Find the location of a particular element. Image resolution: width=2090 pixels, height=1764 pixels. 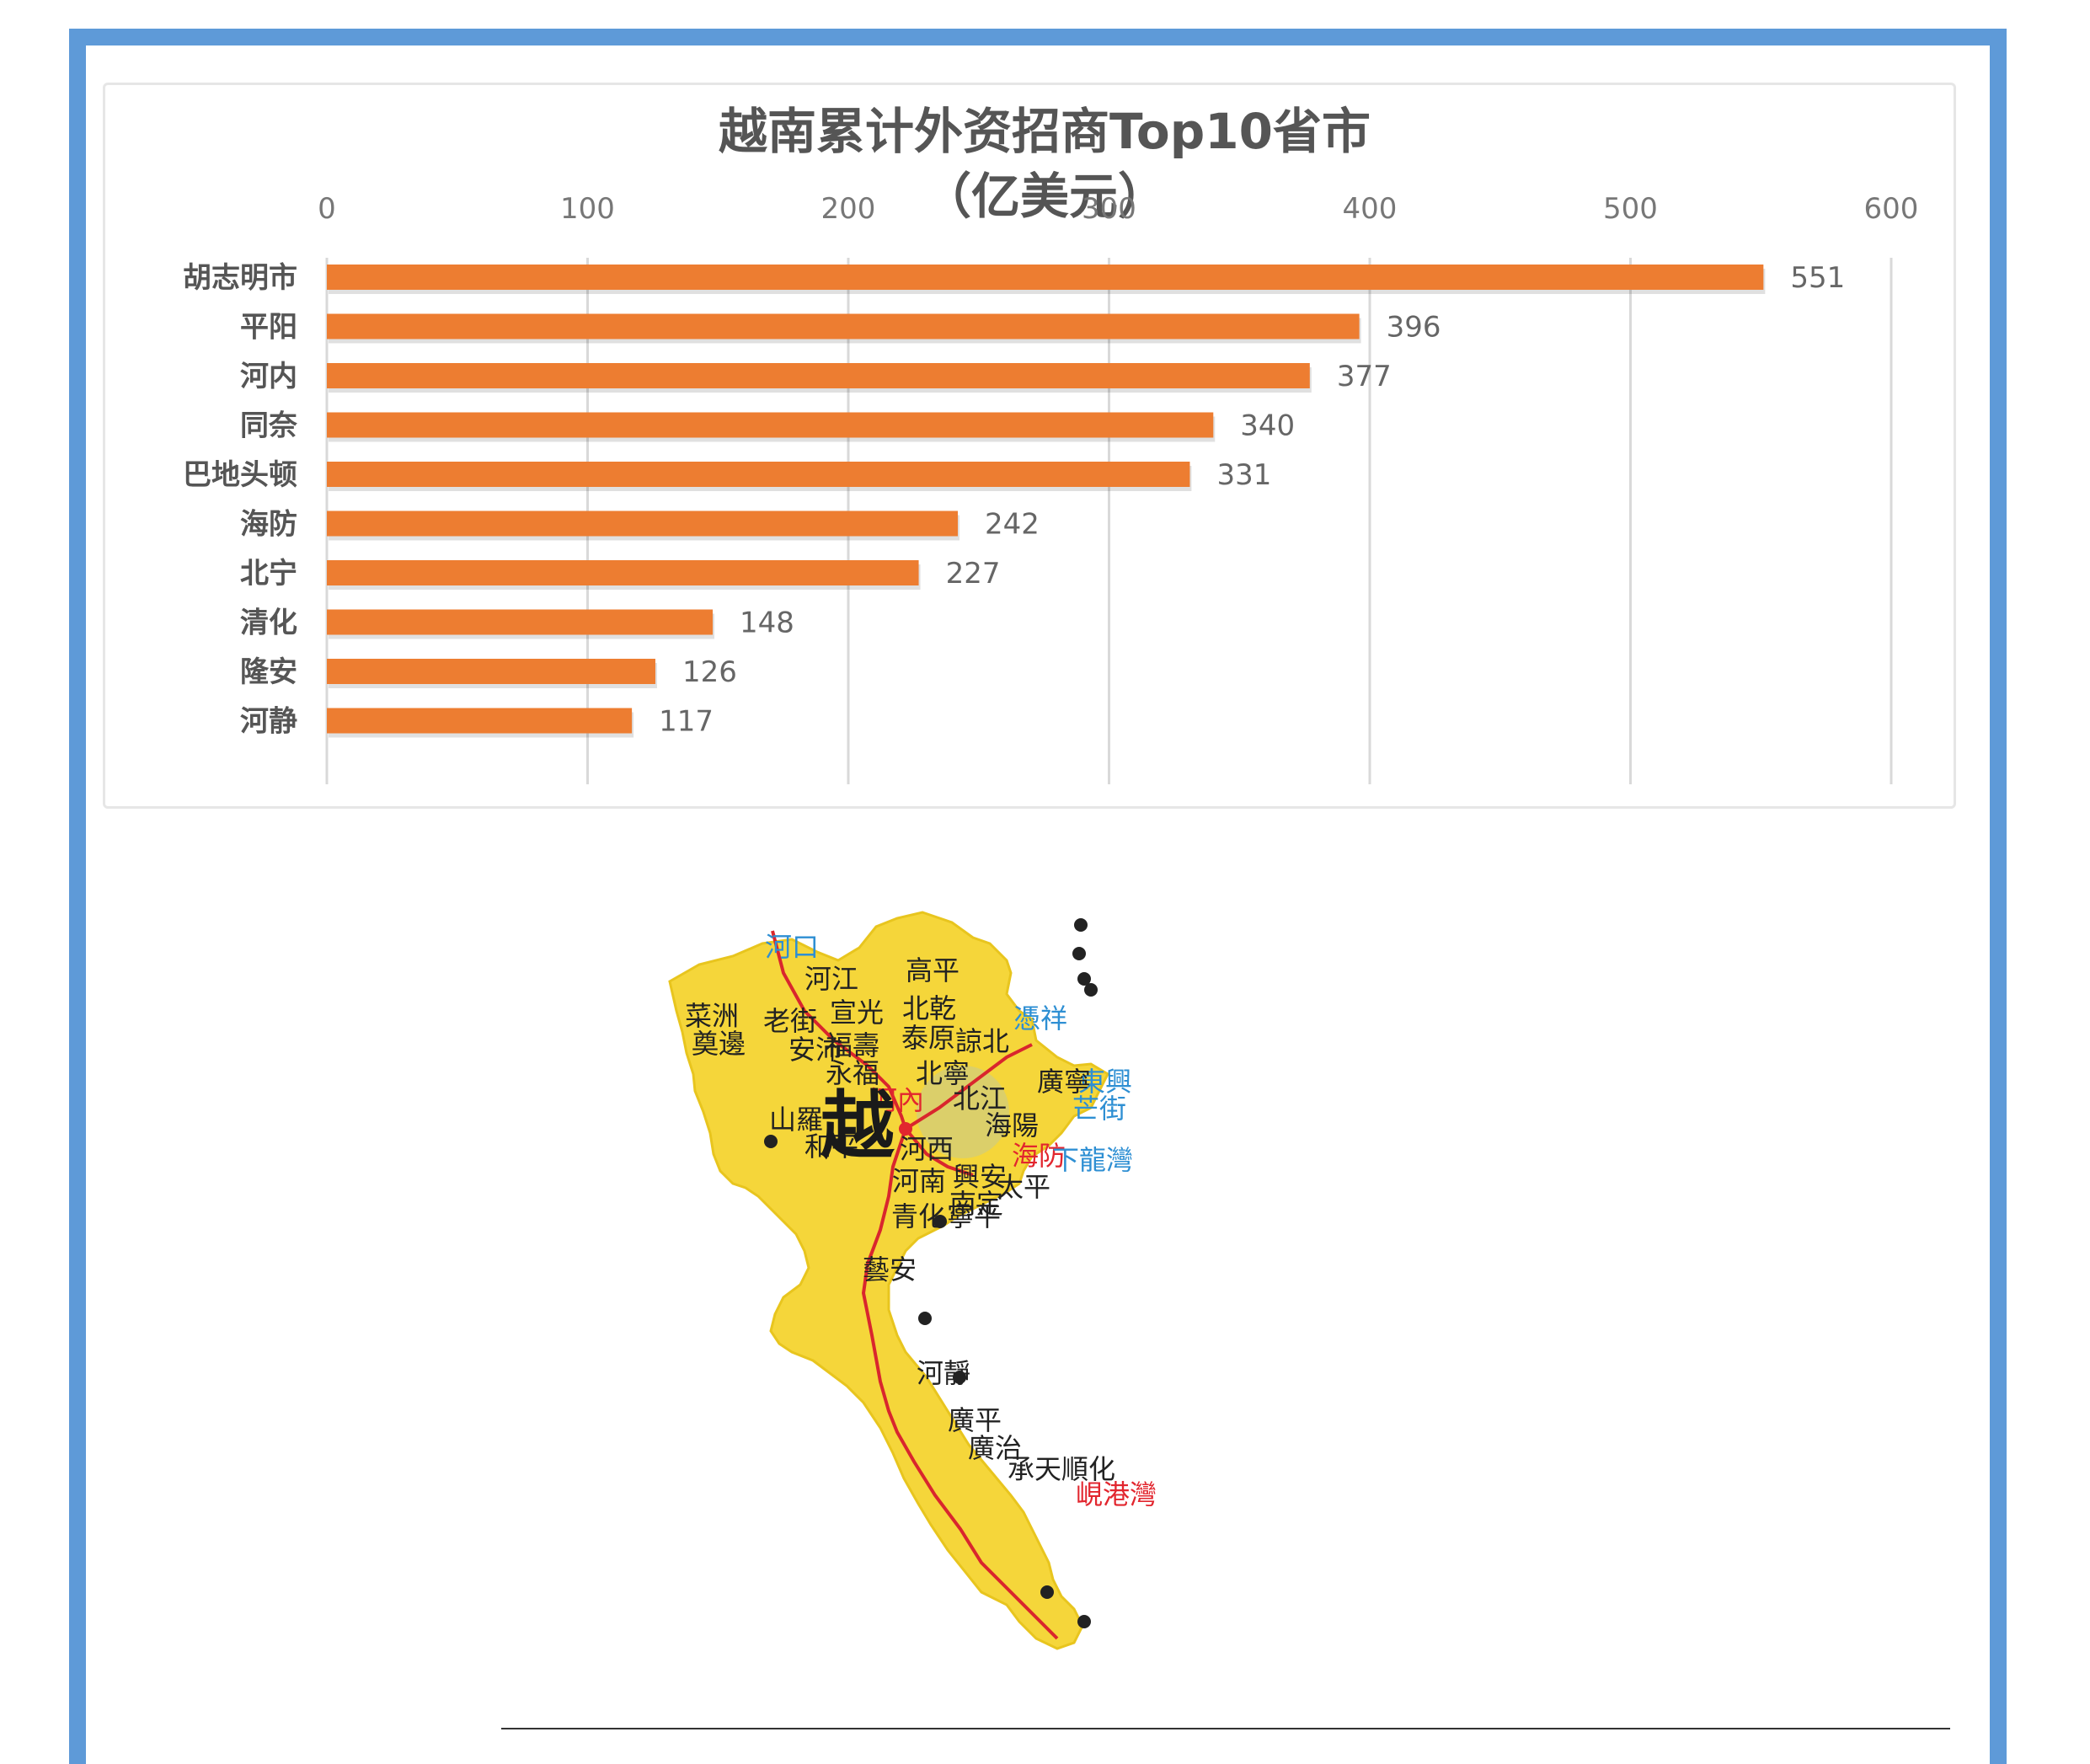

map-label: 北寧 is located at coordinates (943, 1073).